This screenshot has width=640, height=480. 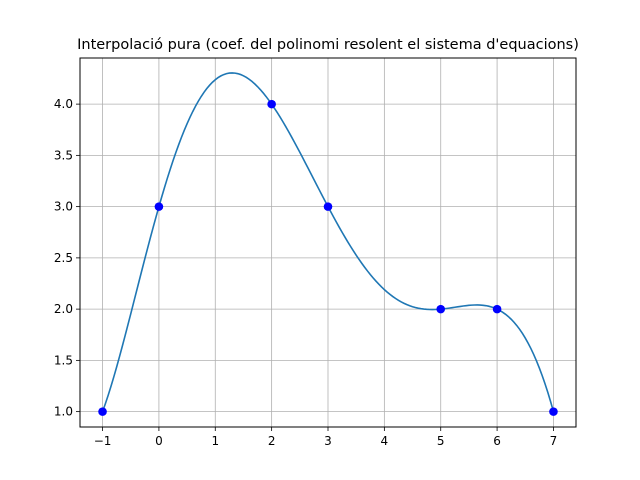 What do you see at coordinates (63, 207) in the screenshot?
I see `y-tick-label: 3.0` at bounding box center [63, 207].